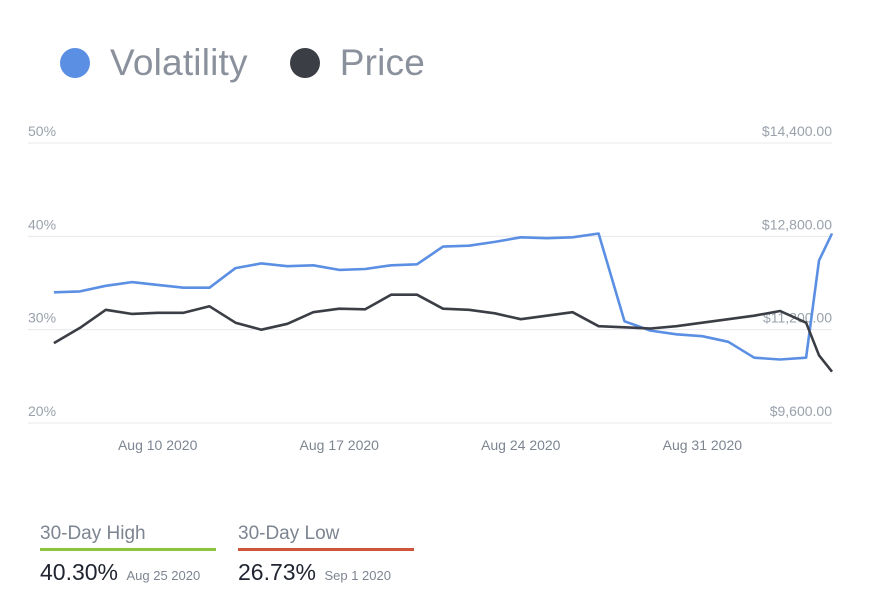 This screenshot has width=876, height=610. What do you see at coordinates (521, 445) in the screenshot?
I see `x-axis-tick-label: Aug 24 2020` at bounding box center [521, 445].